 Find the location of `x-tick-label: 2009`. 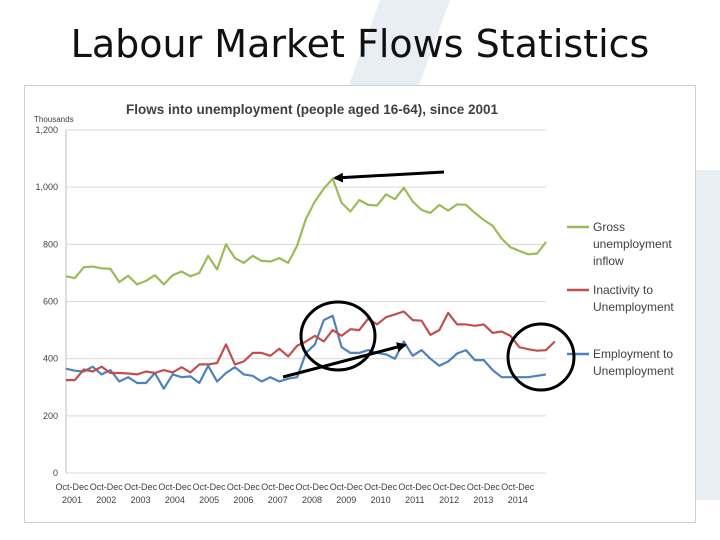

x-tick-label: 2009 is located at coordinates (346, 500).